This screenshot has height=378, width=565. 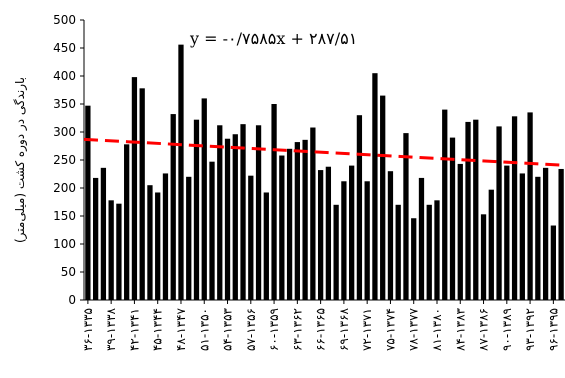 What do you see at coordinates (507, 329) in the screenshot?
I see `x-tick-label: ۹۰-۱۳۸۹` at bounding box center [507, 329].